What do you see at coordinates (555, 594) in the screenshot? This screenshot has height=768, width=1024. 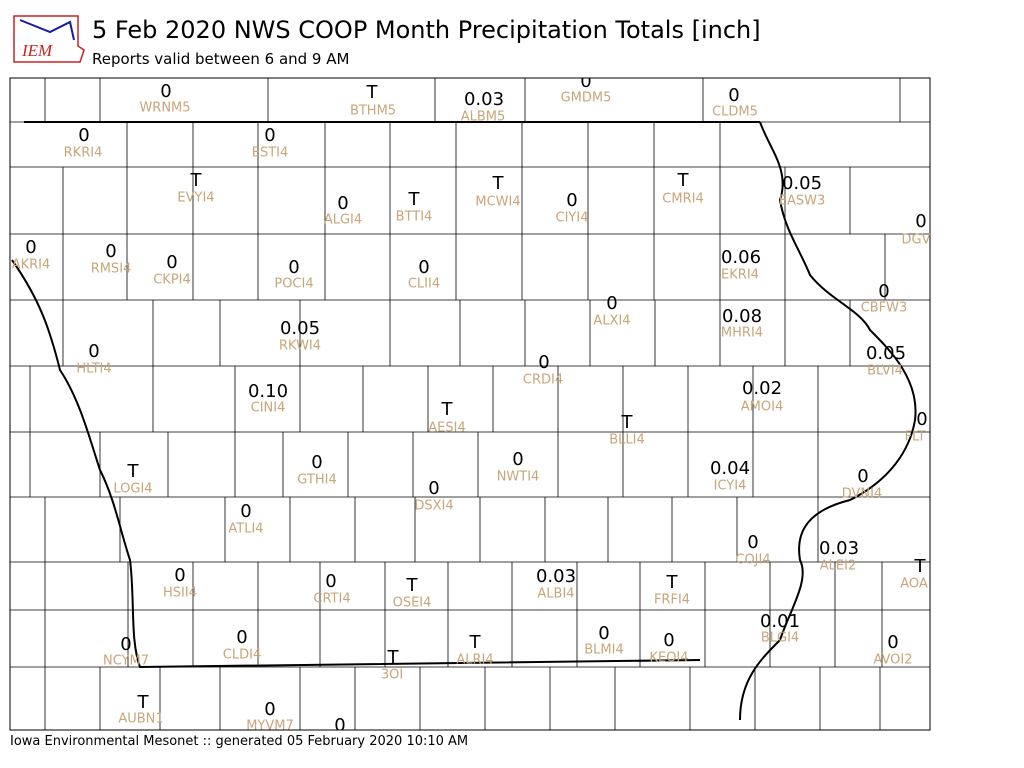 I see `station-id: ALBI4` at bounding box center [555, 594].